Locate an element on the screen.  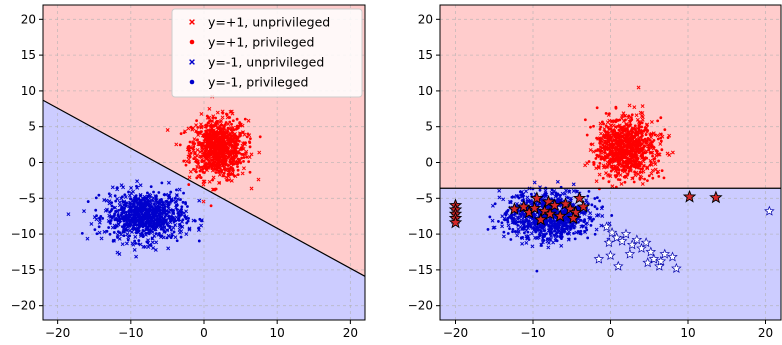
legend-marker is located at coordinates (192, 62).